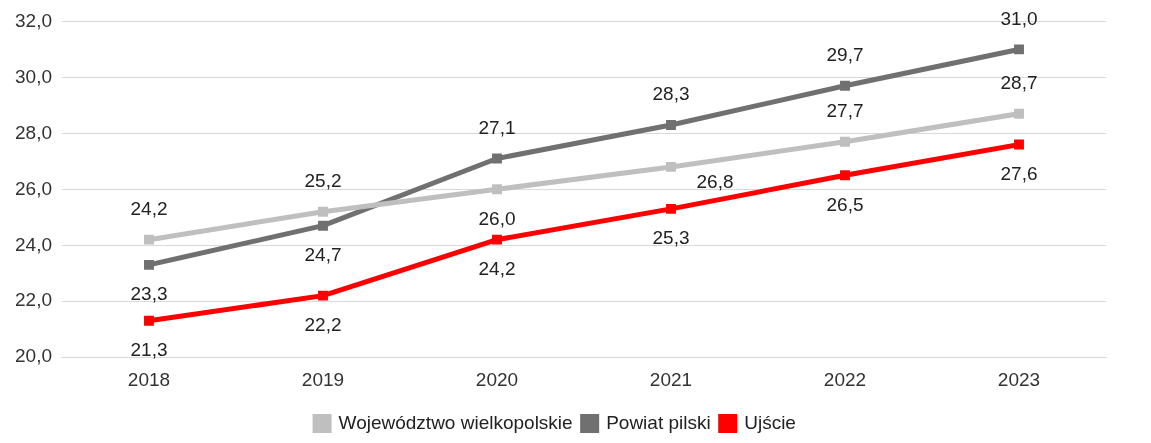  Describe the element at coordinates (33, 244) in the screenshot. I see `y-tick-label: 24,0` at that location.